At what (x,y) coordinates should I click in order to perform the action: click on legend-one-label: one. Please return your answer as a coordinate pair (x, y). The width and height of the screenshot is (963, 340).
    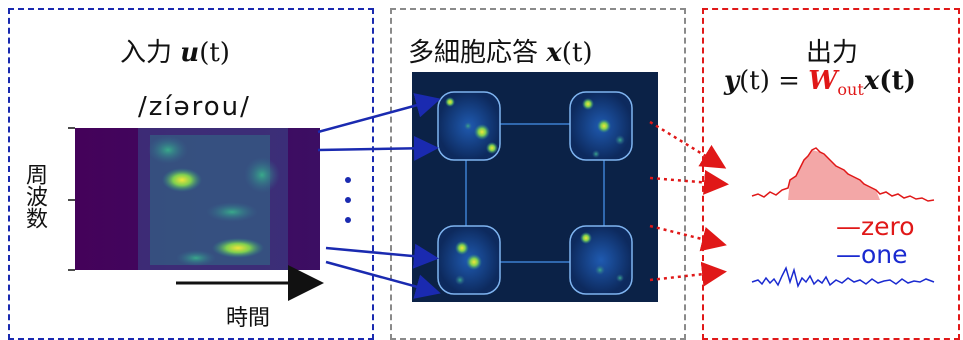
    Looking at the image, I should click on (884, 254).